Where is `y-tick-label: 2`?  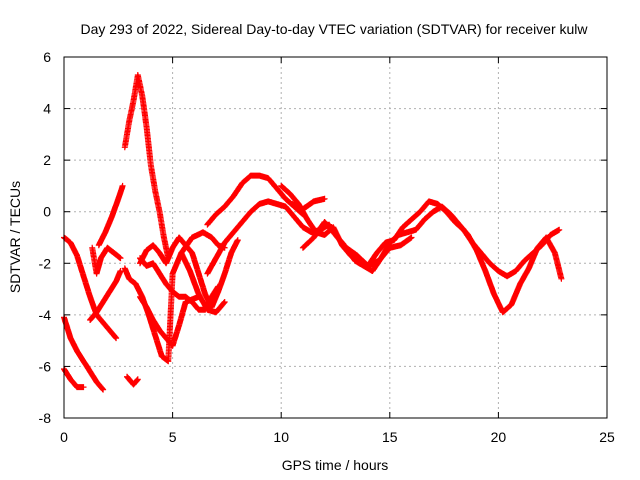
y-tick-label: 2 is located at coordinates (47, 160).